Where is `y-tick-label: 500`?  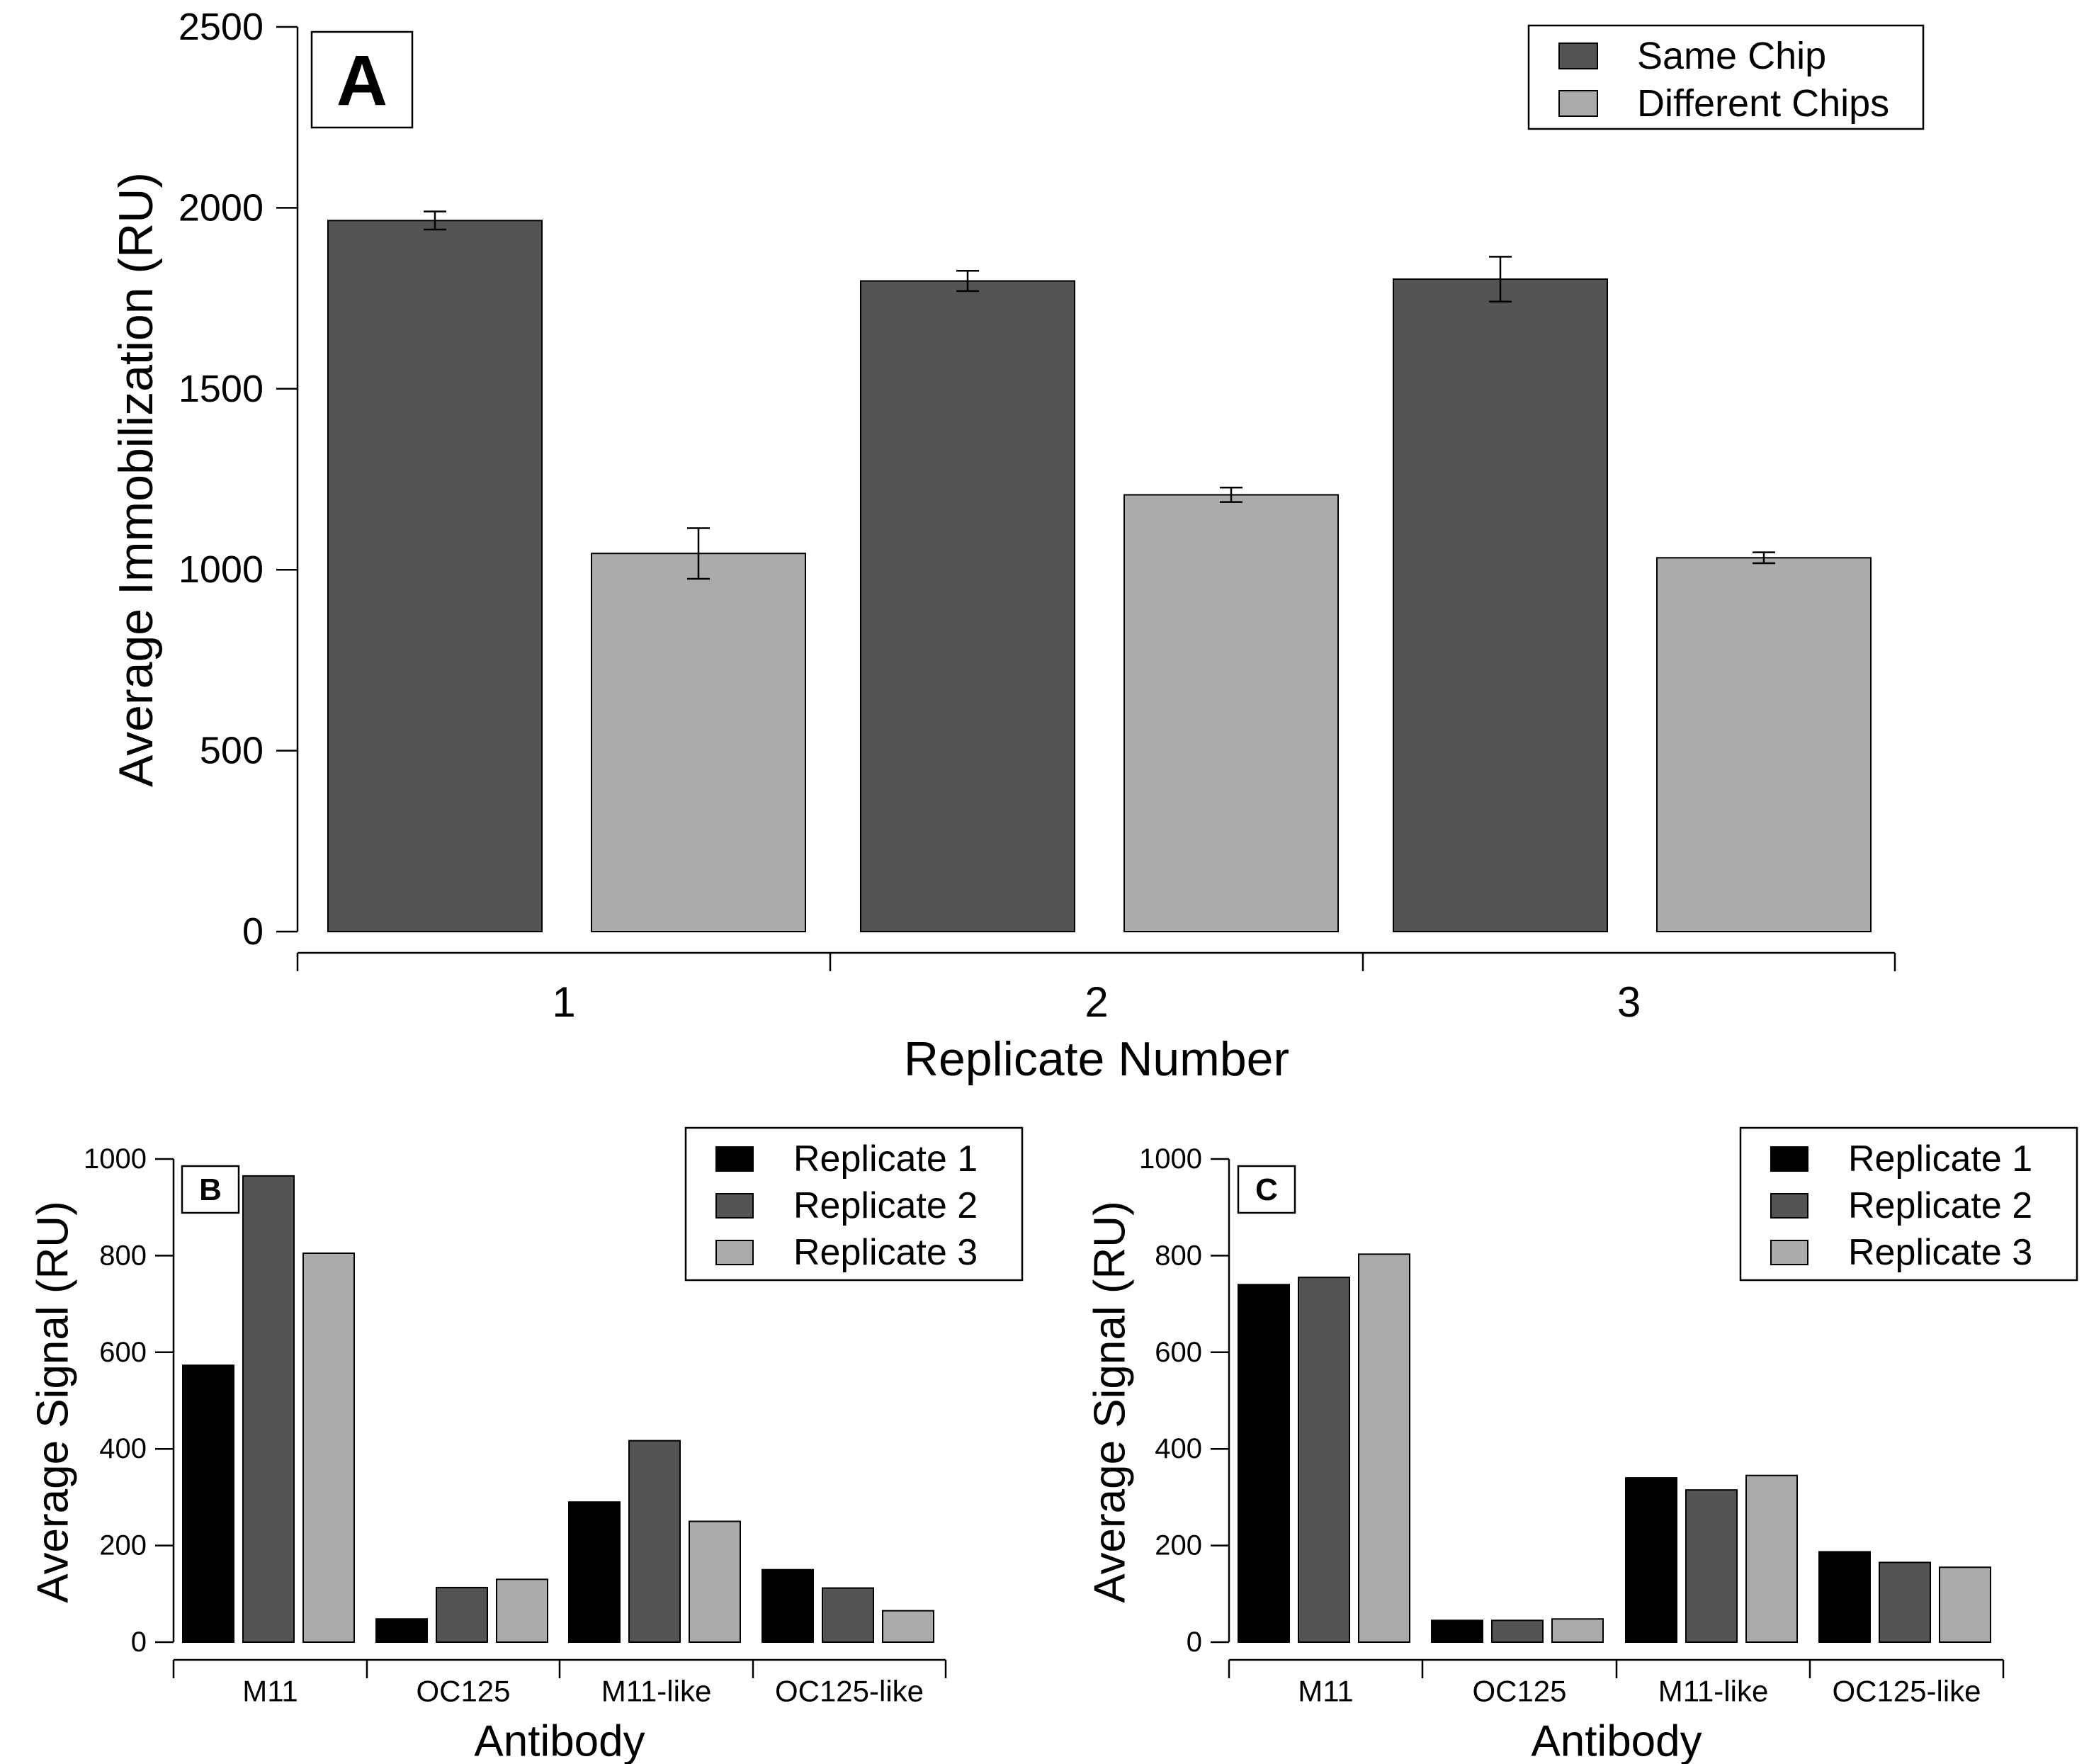 y-tick-label: 500 is located at coordinates (232, 751).